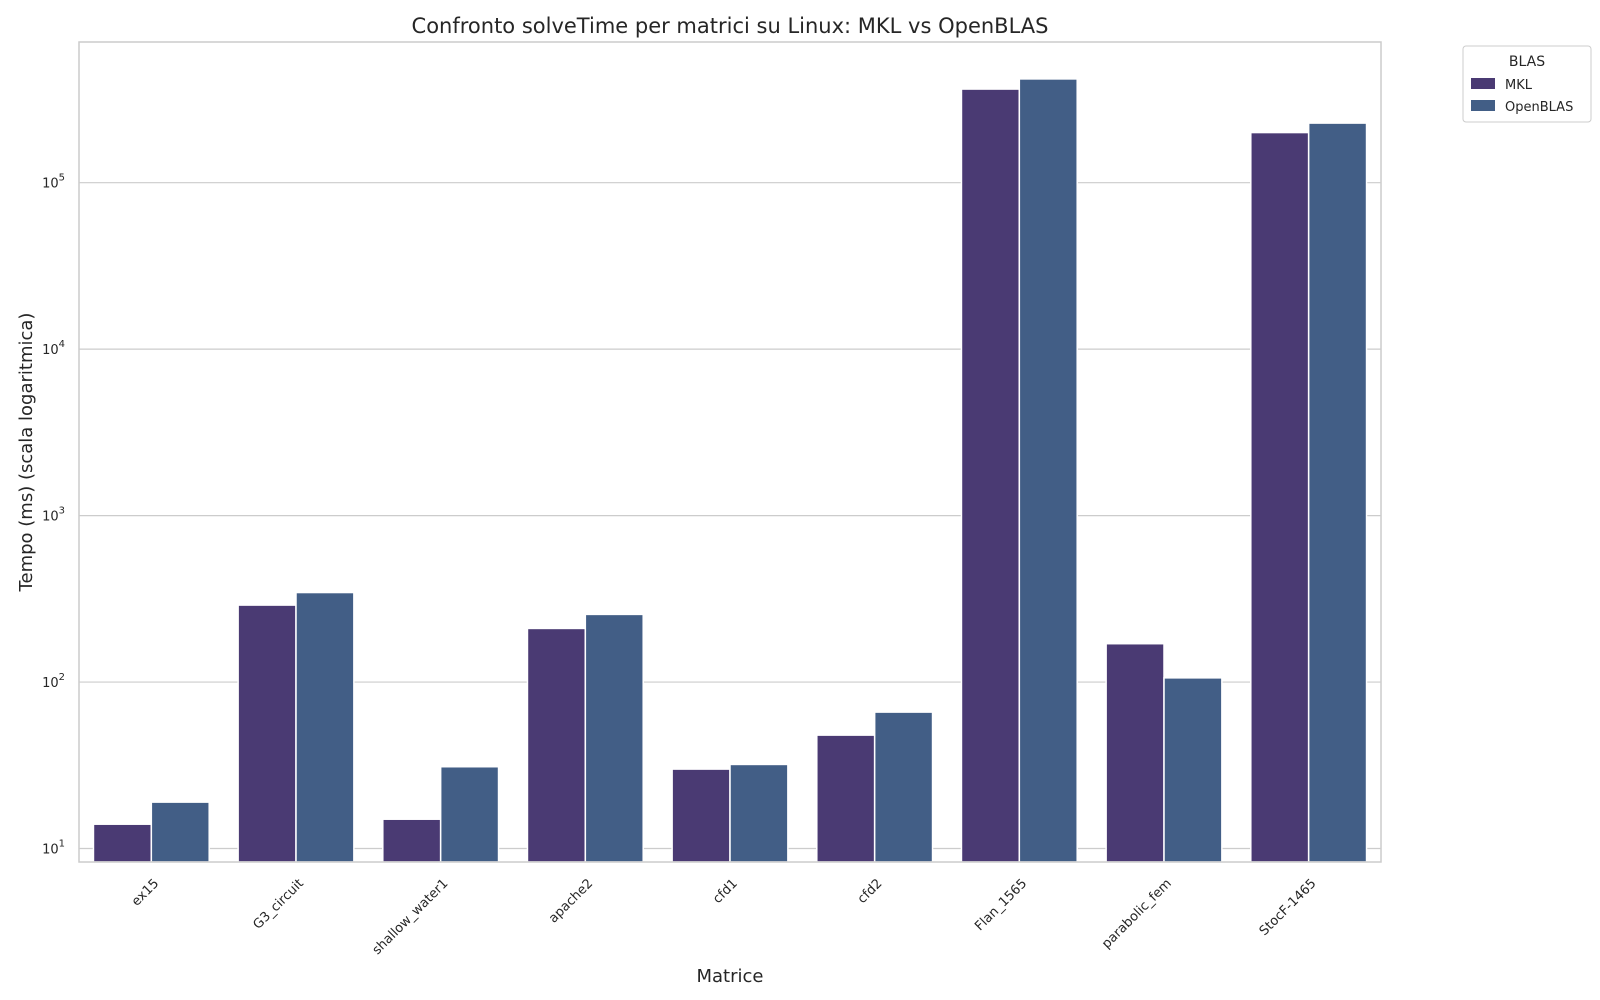 Image resolution: width=1600 pixels, height=1000 pixels. Describe the element at coordinates (278, 904) in the screenshot. I see `x-tick-label: G3_circuit` at that location.